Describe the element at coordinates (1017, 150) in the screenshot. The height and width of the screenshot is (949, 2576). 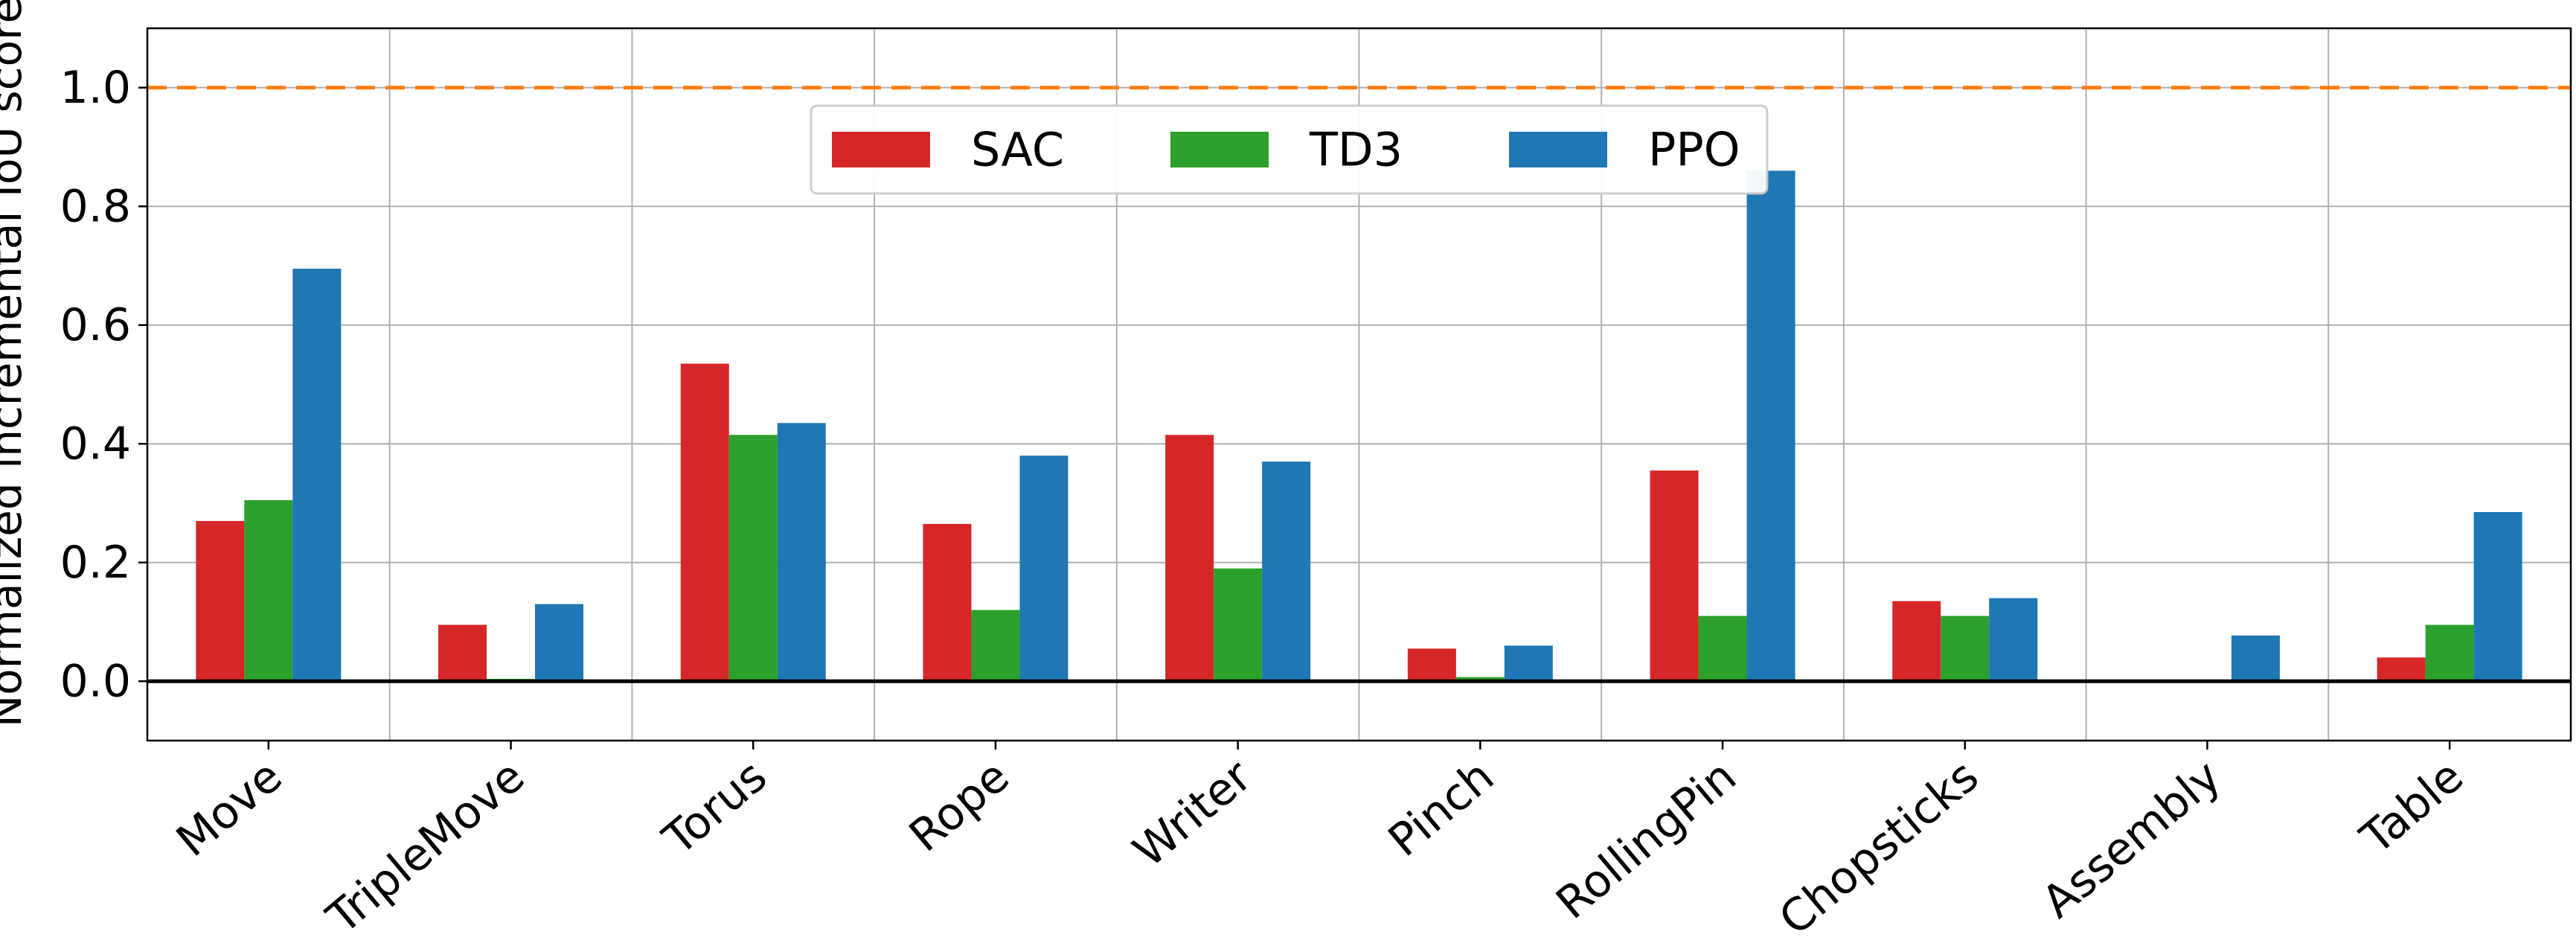
I see `legend-label-sac: SAC` at that location.